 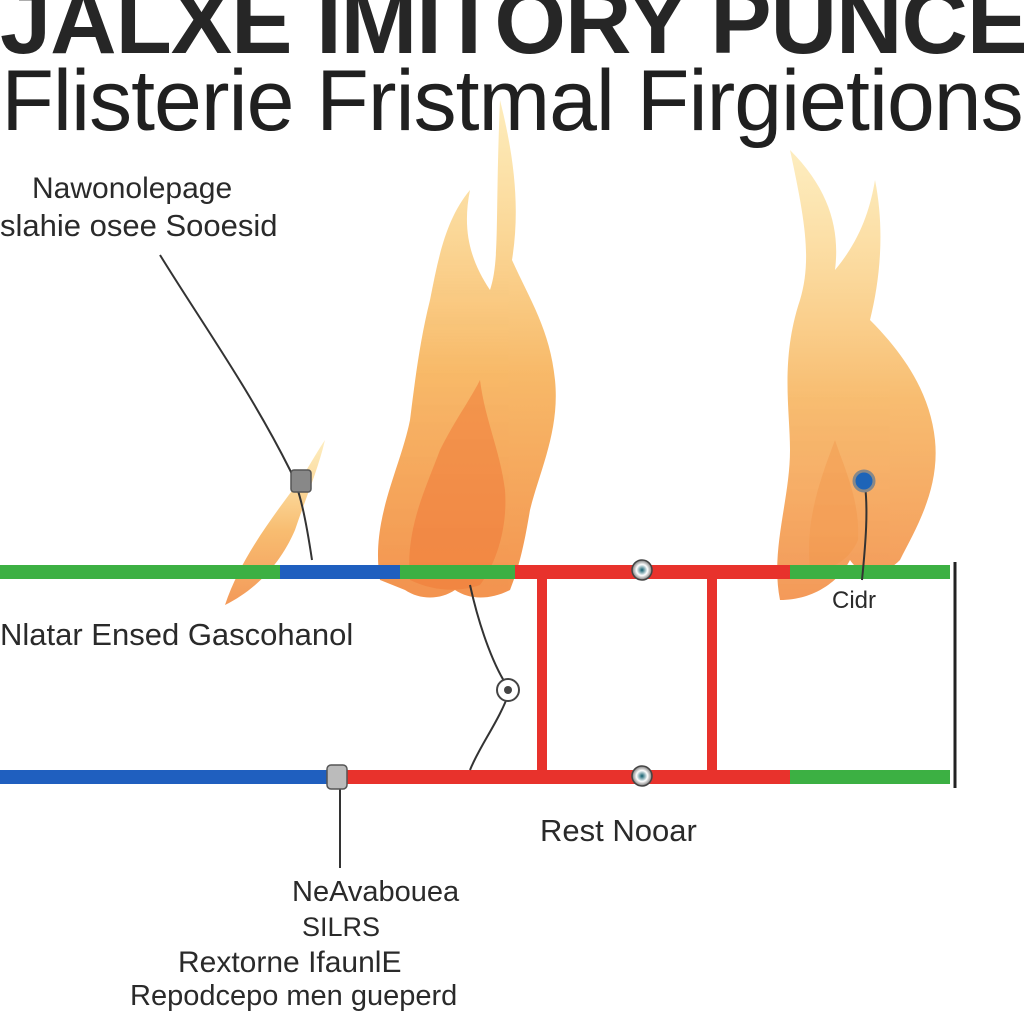 I want to click on label-top-left-line2: slahie osee Sooesid, so click(x=139, y=225).